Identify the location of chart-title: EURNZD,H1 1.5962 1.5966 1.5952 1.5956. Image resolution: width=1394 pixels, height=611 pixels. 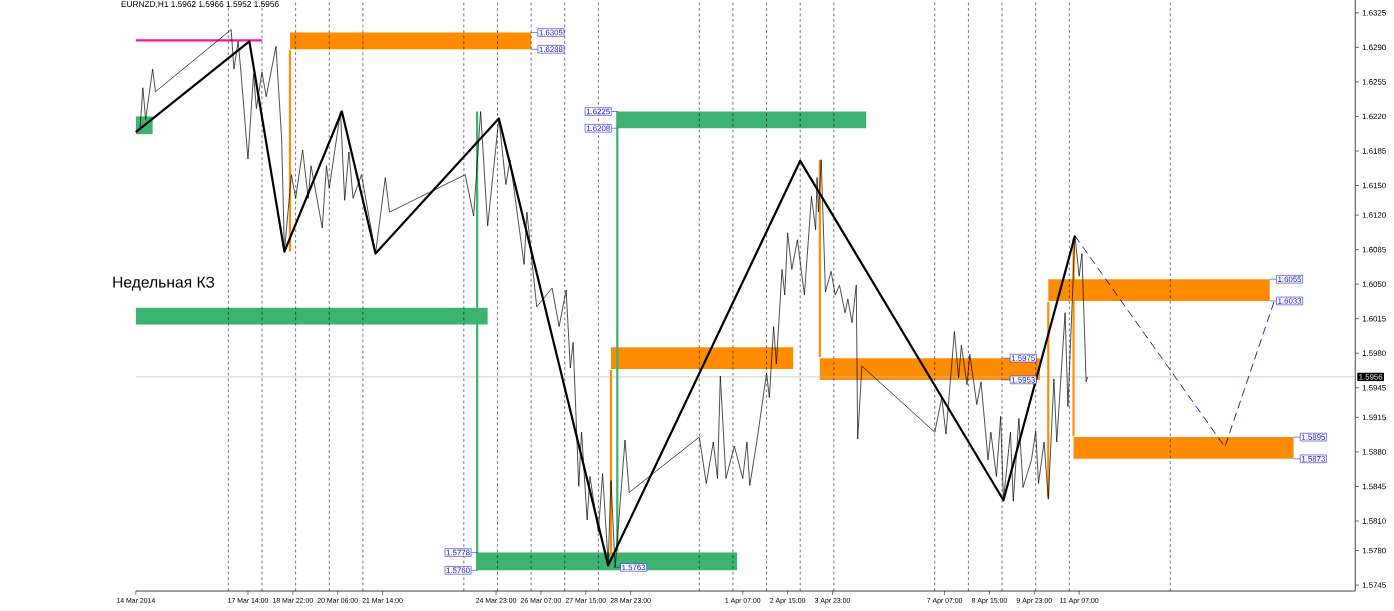
(200, 5).